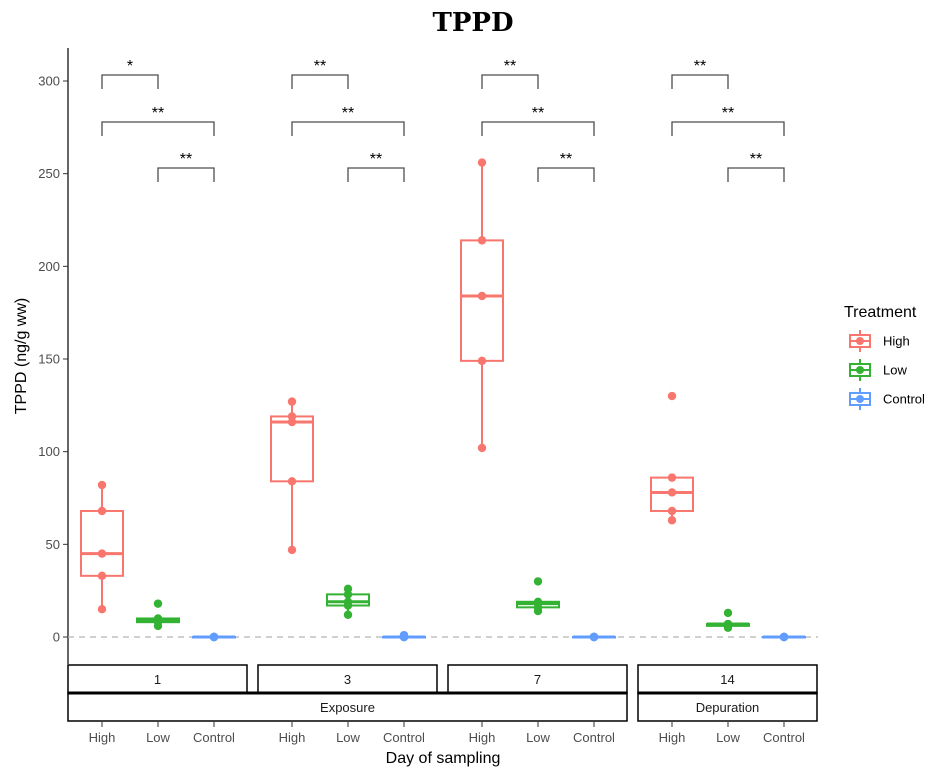 Image resolution: width=934 pixels, height=769 pixels. Describe the element at coordinates (887, 399) in the screenshot. I see `legend-item-control: Control` at that location.